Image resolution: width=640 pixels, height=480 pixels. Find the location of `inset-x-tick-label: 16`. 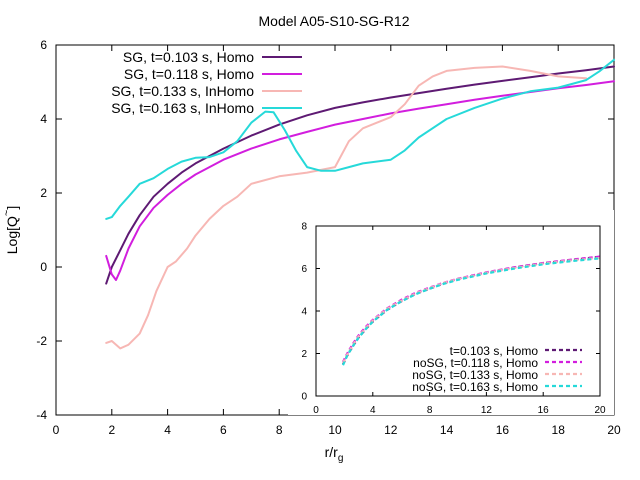

inset-x-tick-label: 16 is located at coordinates (544, 410).